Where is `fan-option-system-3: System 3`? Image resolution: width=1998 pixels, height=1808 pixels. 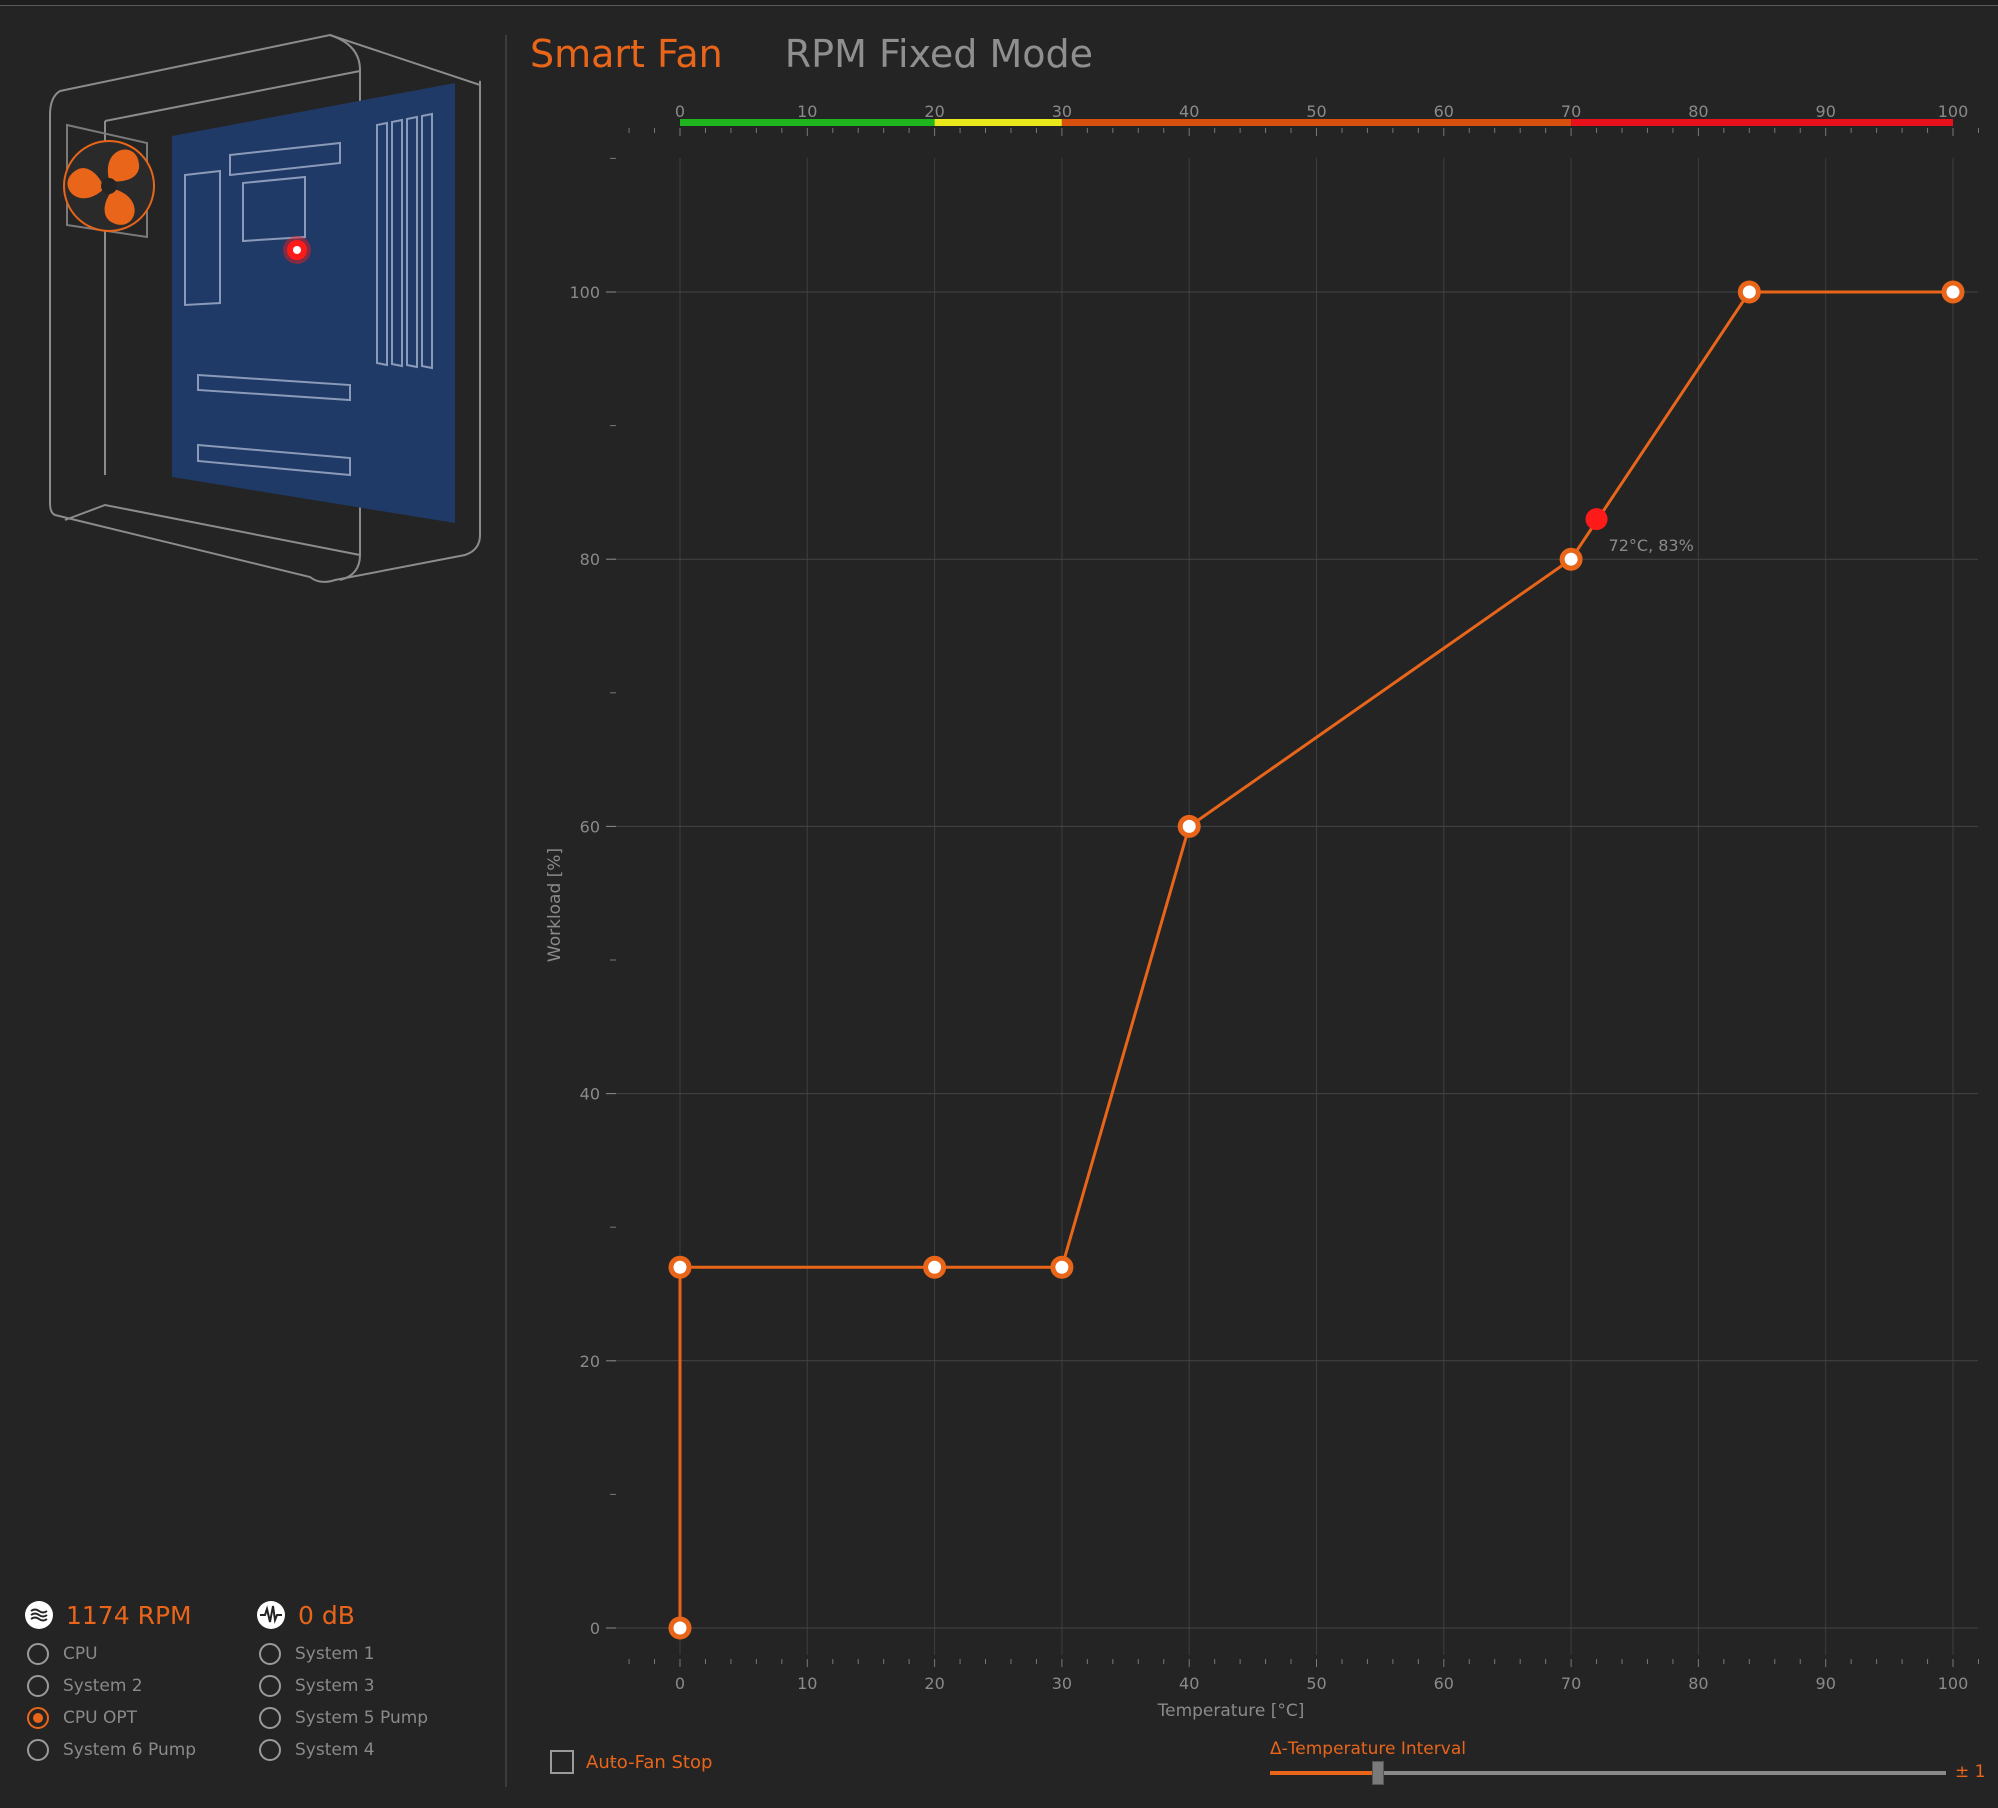 fan-option-system-3: System 3 is located at coordinates (317, 1686).